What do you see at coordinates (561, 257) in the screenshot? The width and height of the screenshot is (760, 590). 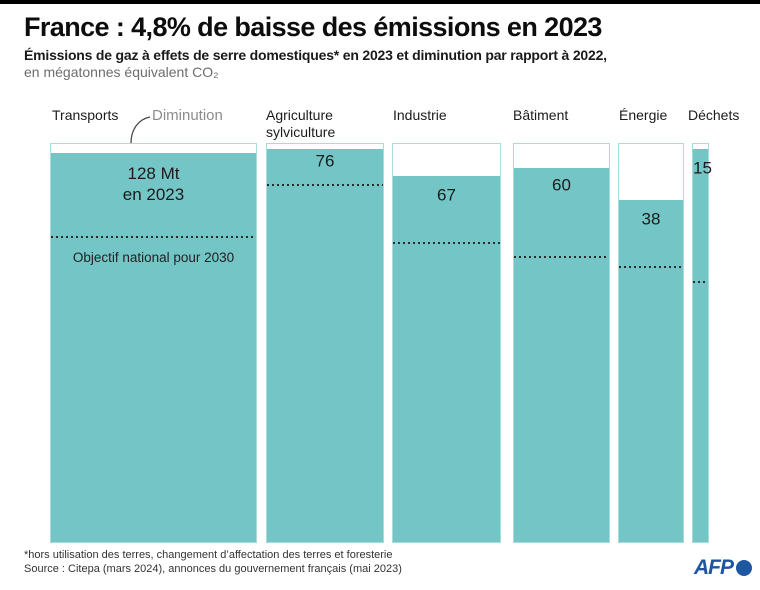 I see `objective-line-batiment` at bounding box center [561, 257].